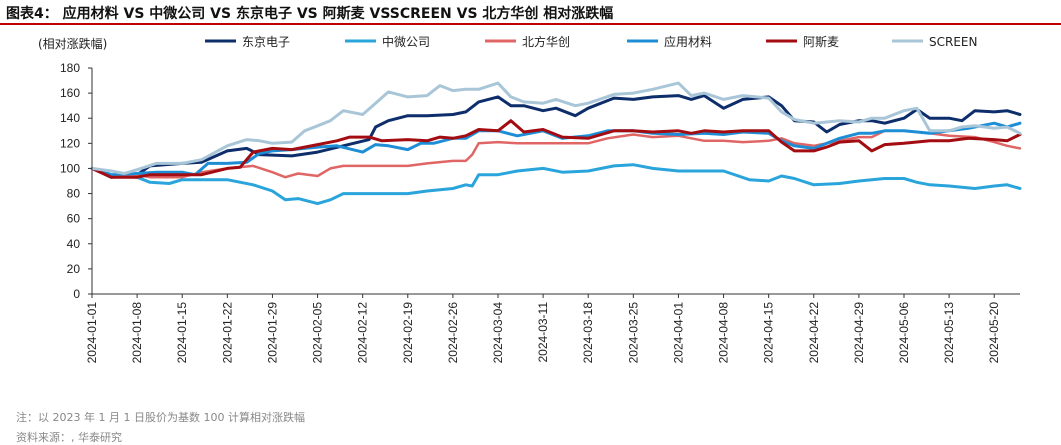 The width and height of the screenshot is (1061, 445). What do you see at coordinates (904, 333) in the screenshot?
I see `x-tick-label: 2024-05-06` at bounding box center [904, 333].